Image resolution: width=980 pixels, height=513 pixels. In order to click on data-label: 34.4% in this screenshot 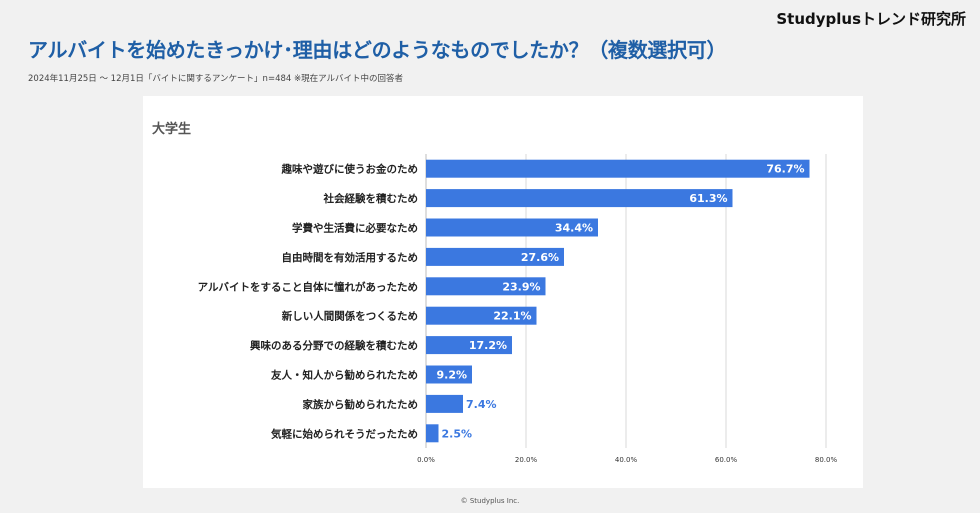, I will do `click(574, 228)`.